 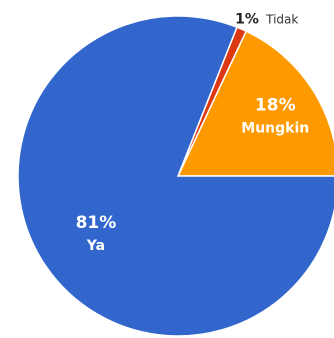 What do you see at coordinates (275, 128) in the screenshot?
I see `slice-label-mungkin: Mungkin` at bounding box center [275, 128].